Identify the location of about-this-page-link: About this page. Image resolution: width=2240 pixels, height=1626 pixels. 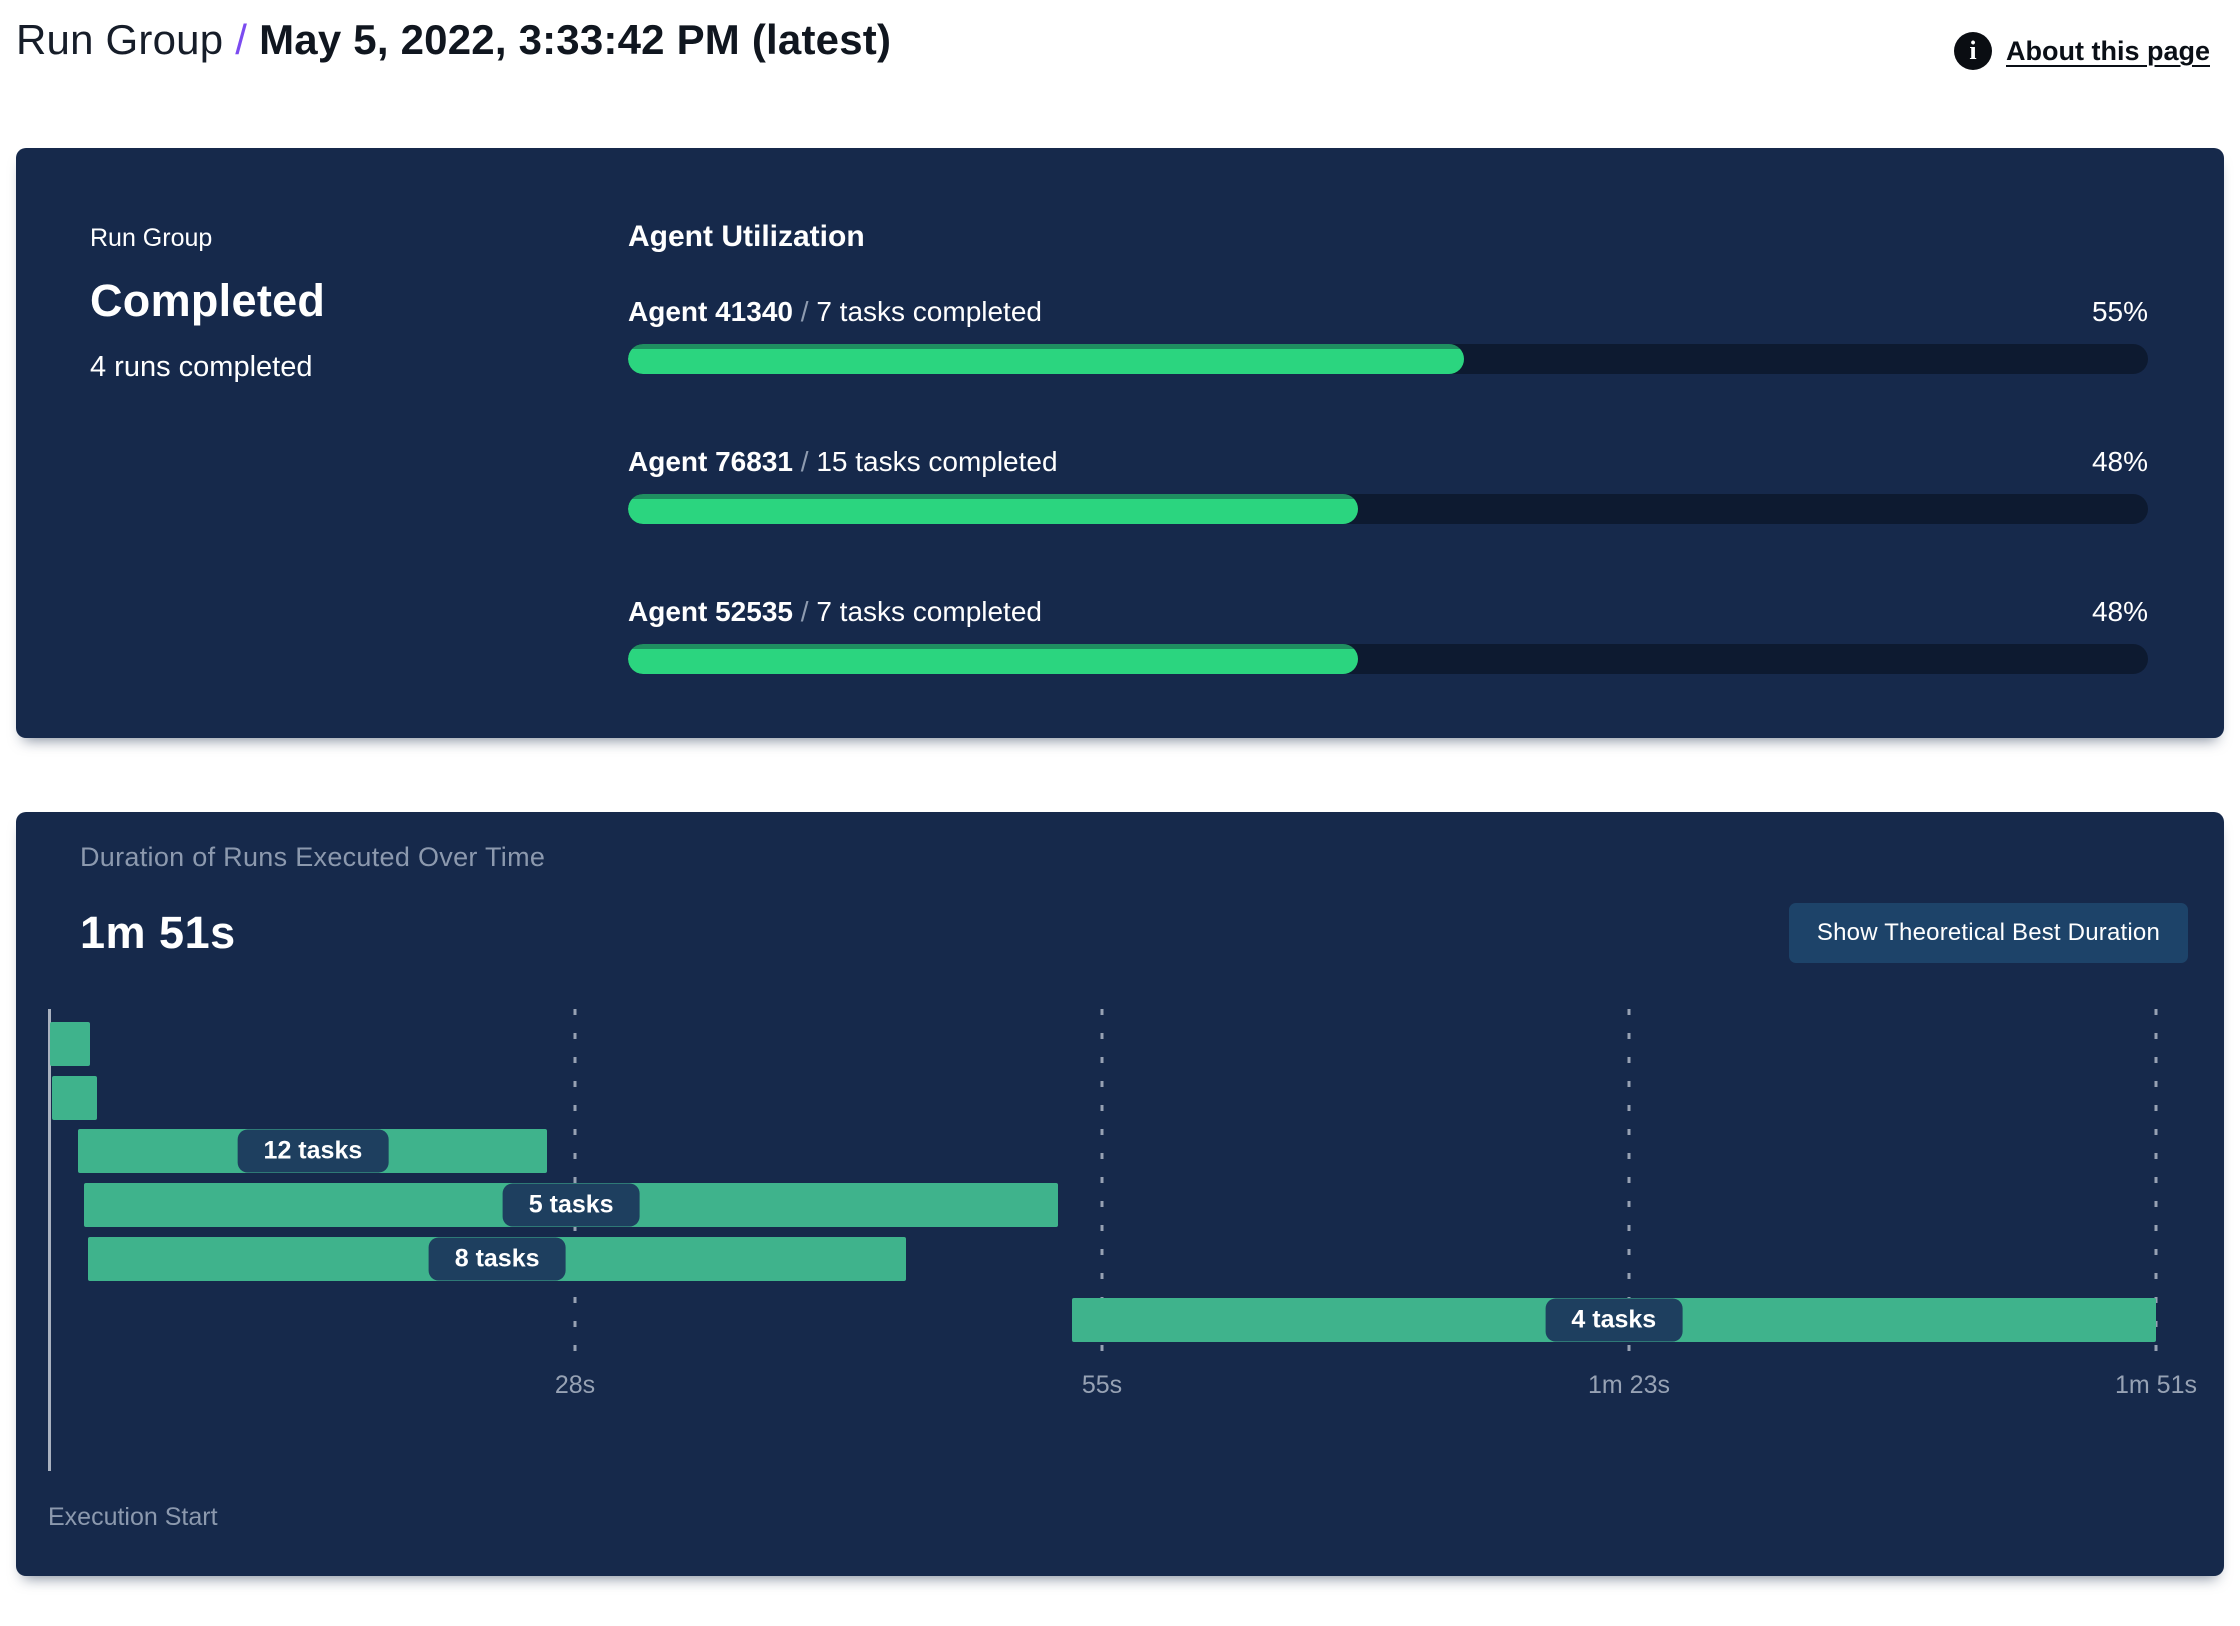
(2108, 50).